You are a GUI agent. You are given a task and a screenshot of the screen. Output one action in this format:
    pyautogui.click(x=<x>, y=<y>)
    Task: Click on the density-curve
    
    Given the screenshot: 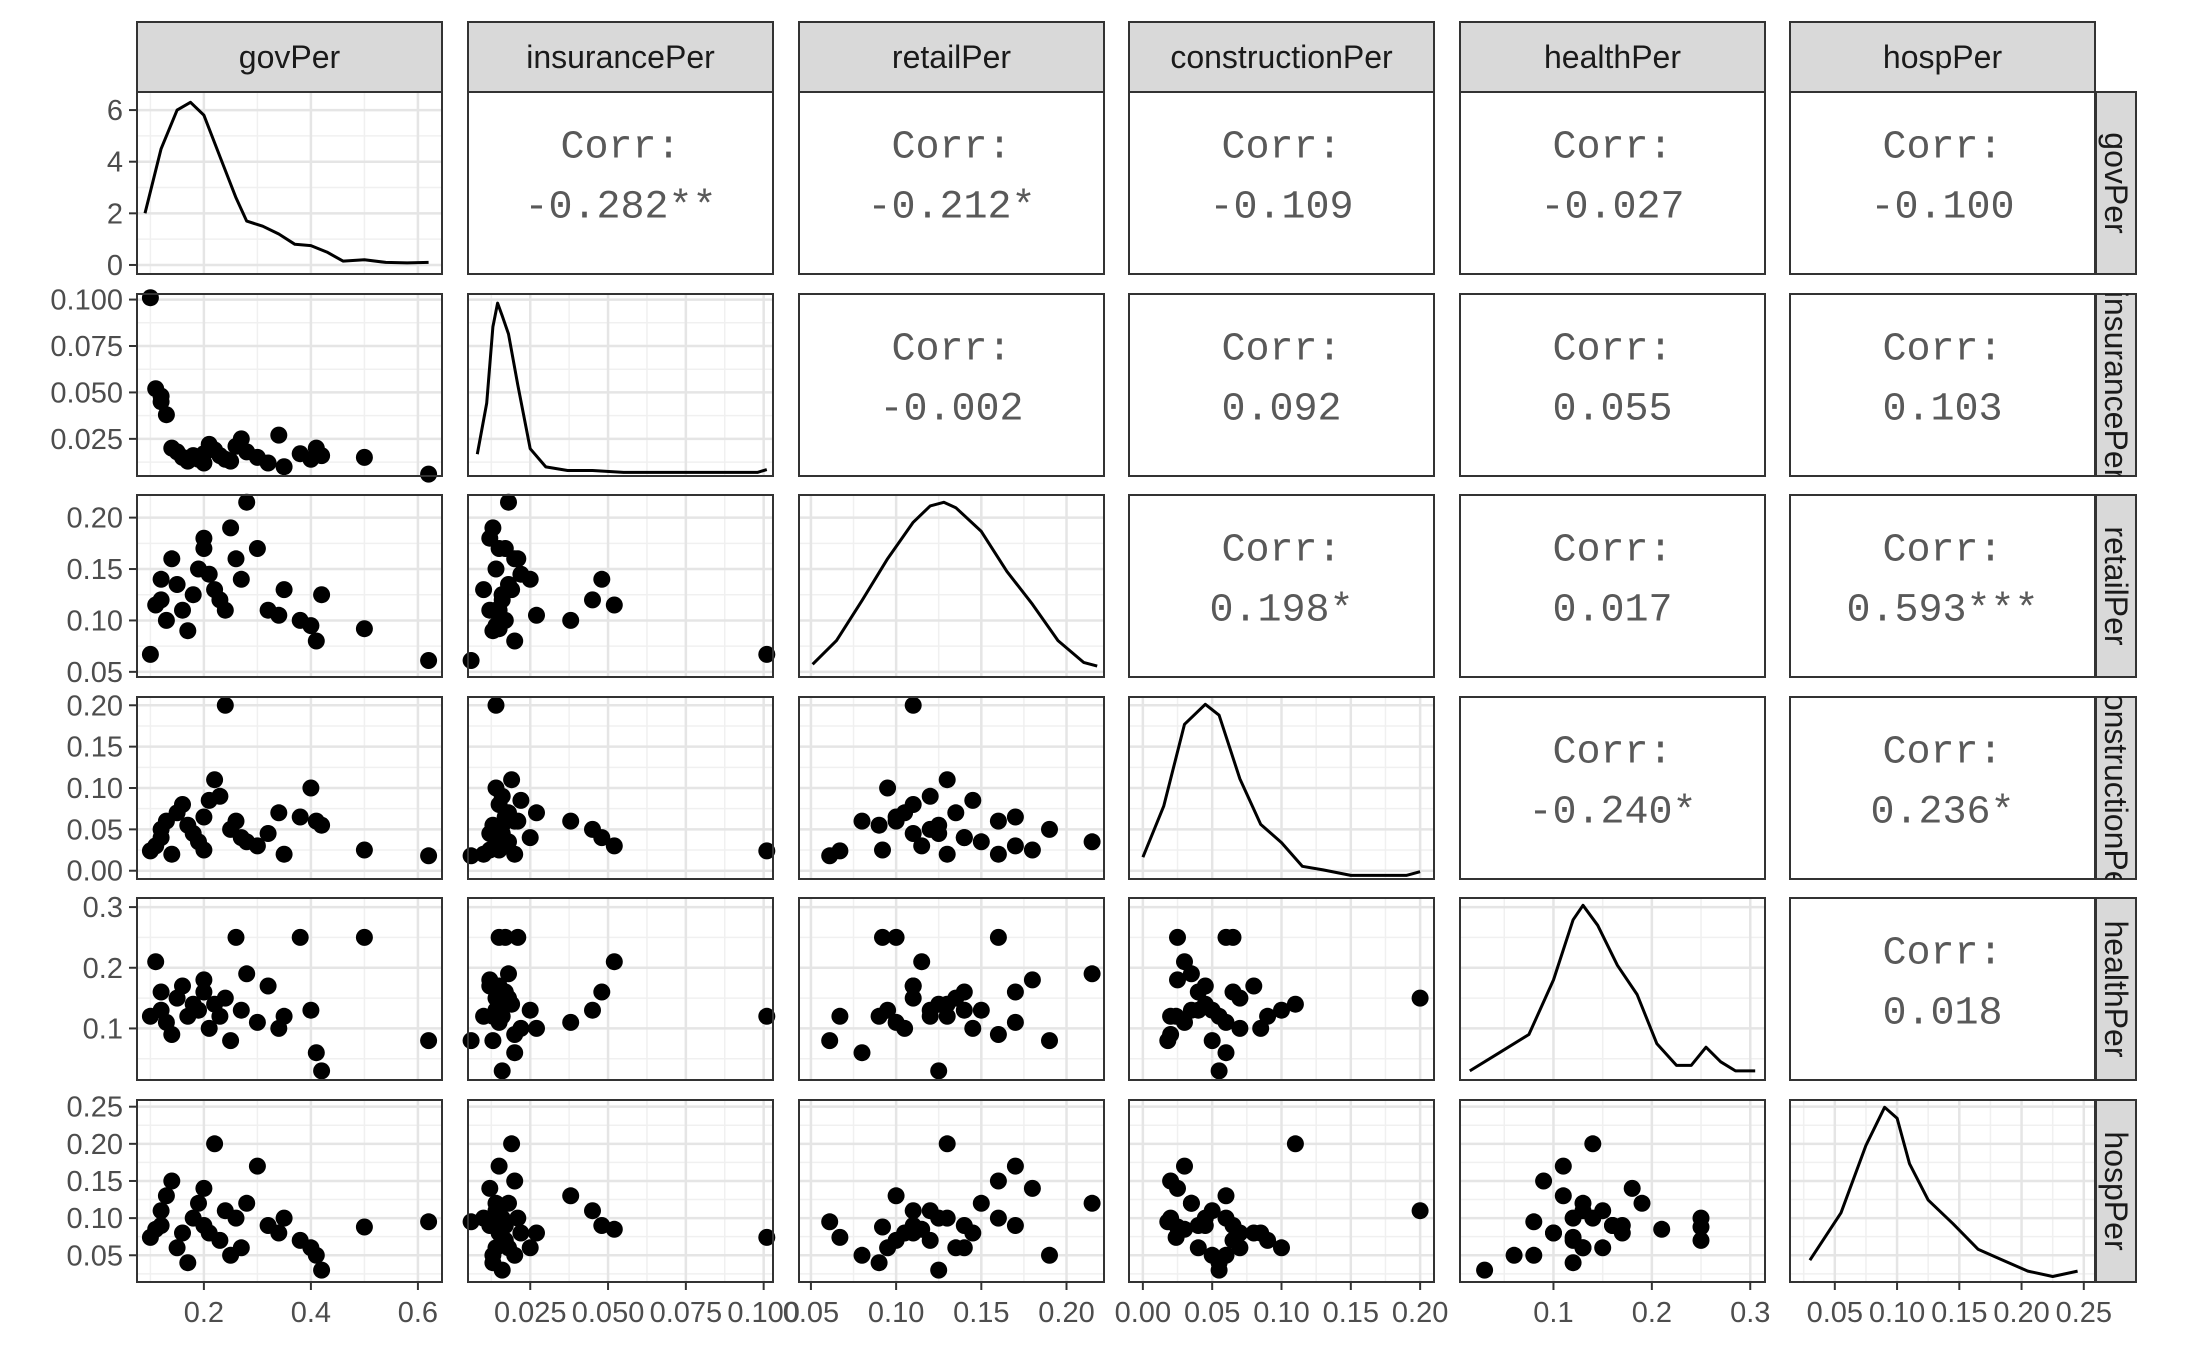 What is the action you would take?
    pyautogui.click(x=1612, y=988)
    